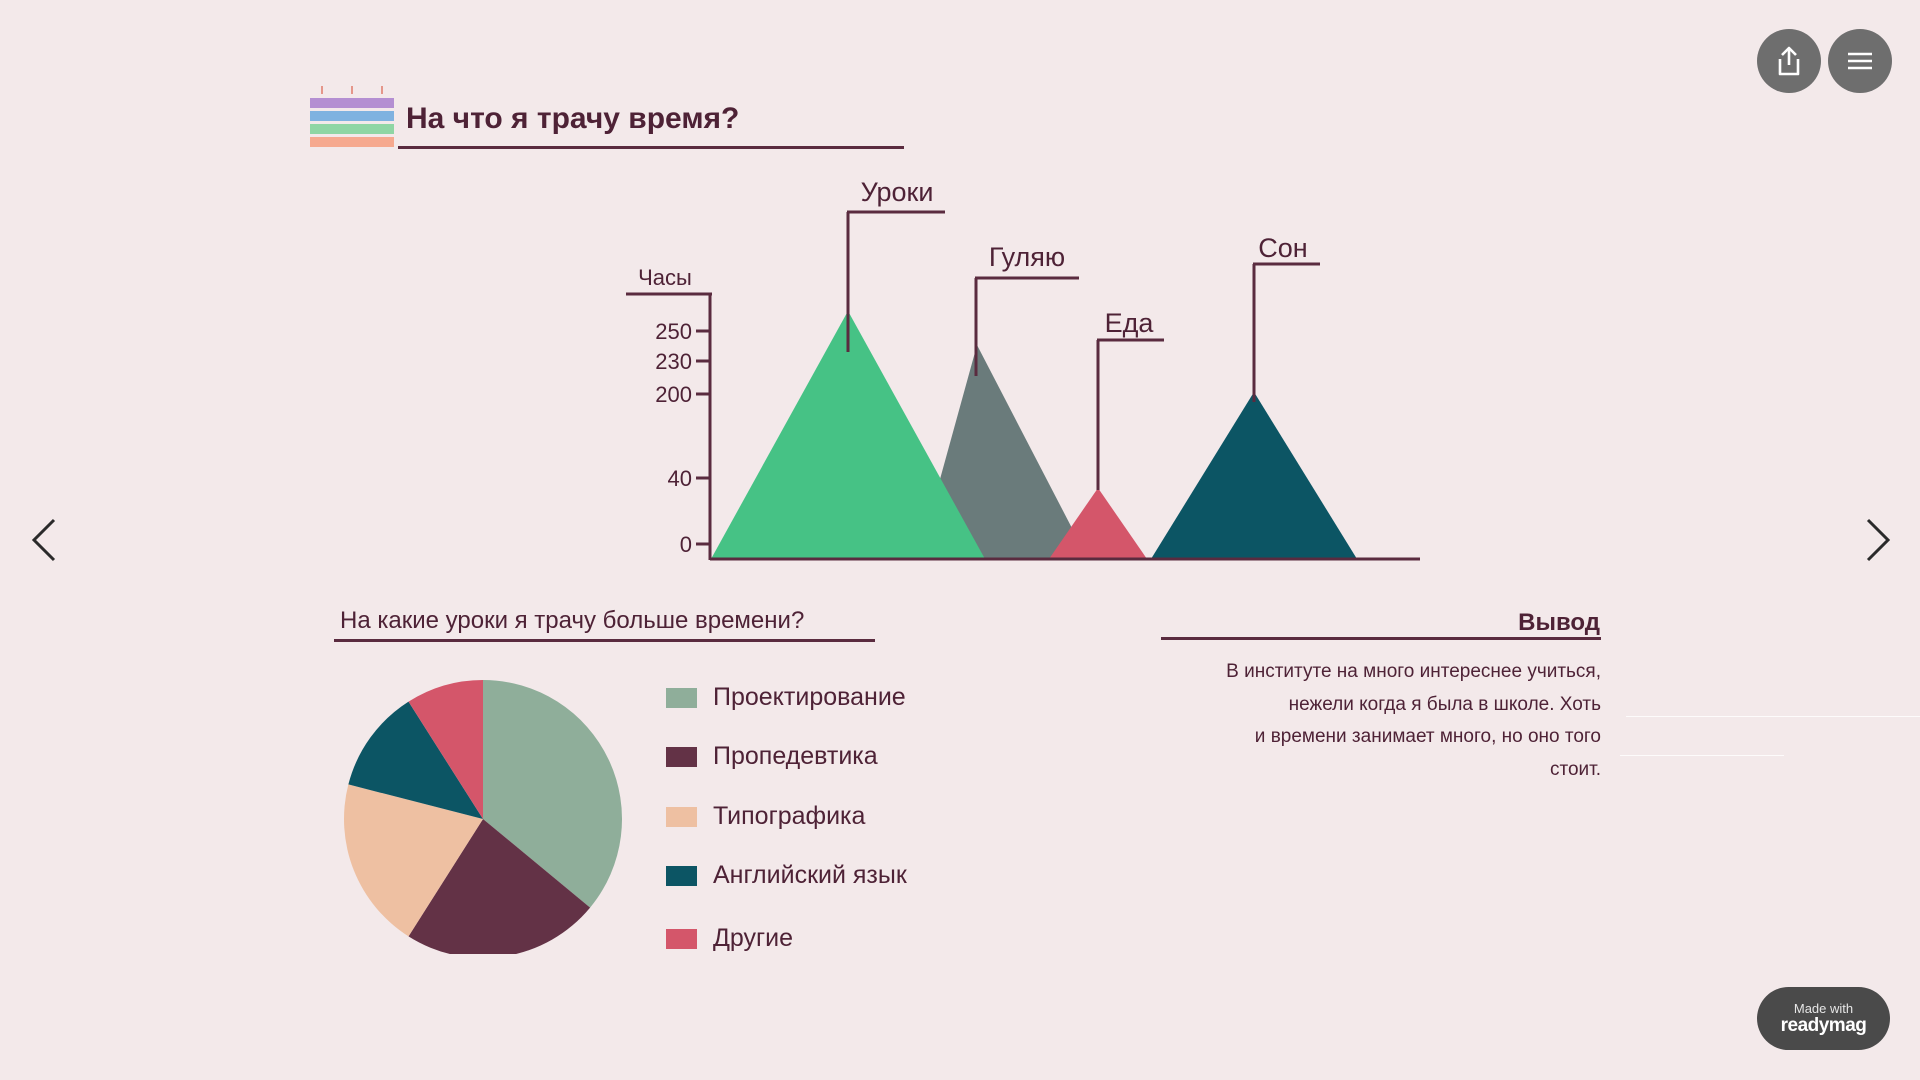 This screenshot has width=1920, height=1080. I want to click on category-label: Уроки, so click(897, 192).